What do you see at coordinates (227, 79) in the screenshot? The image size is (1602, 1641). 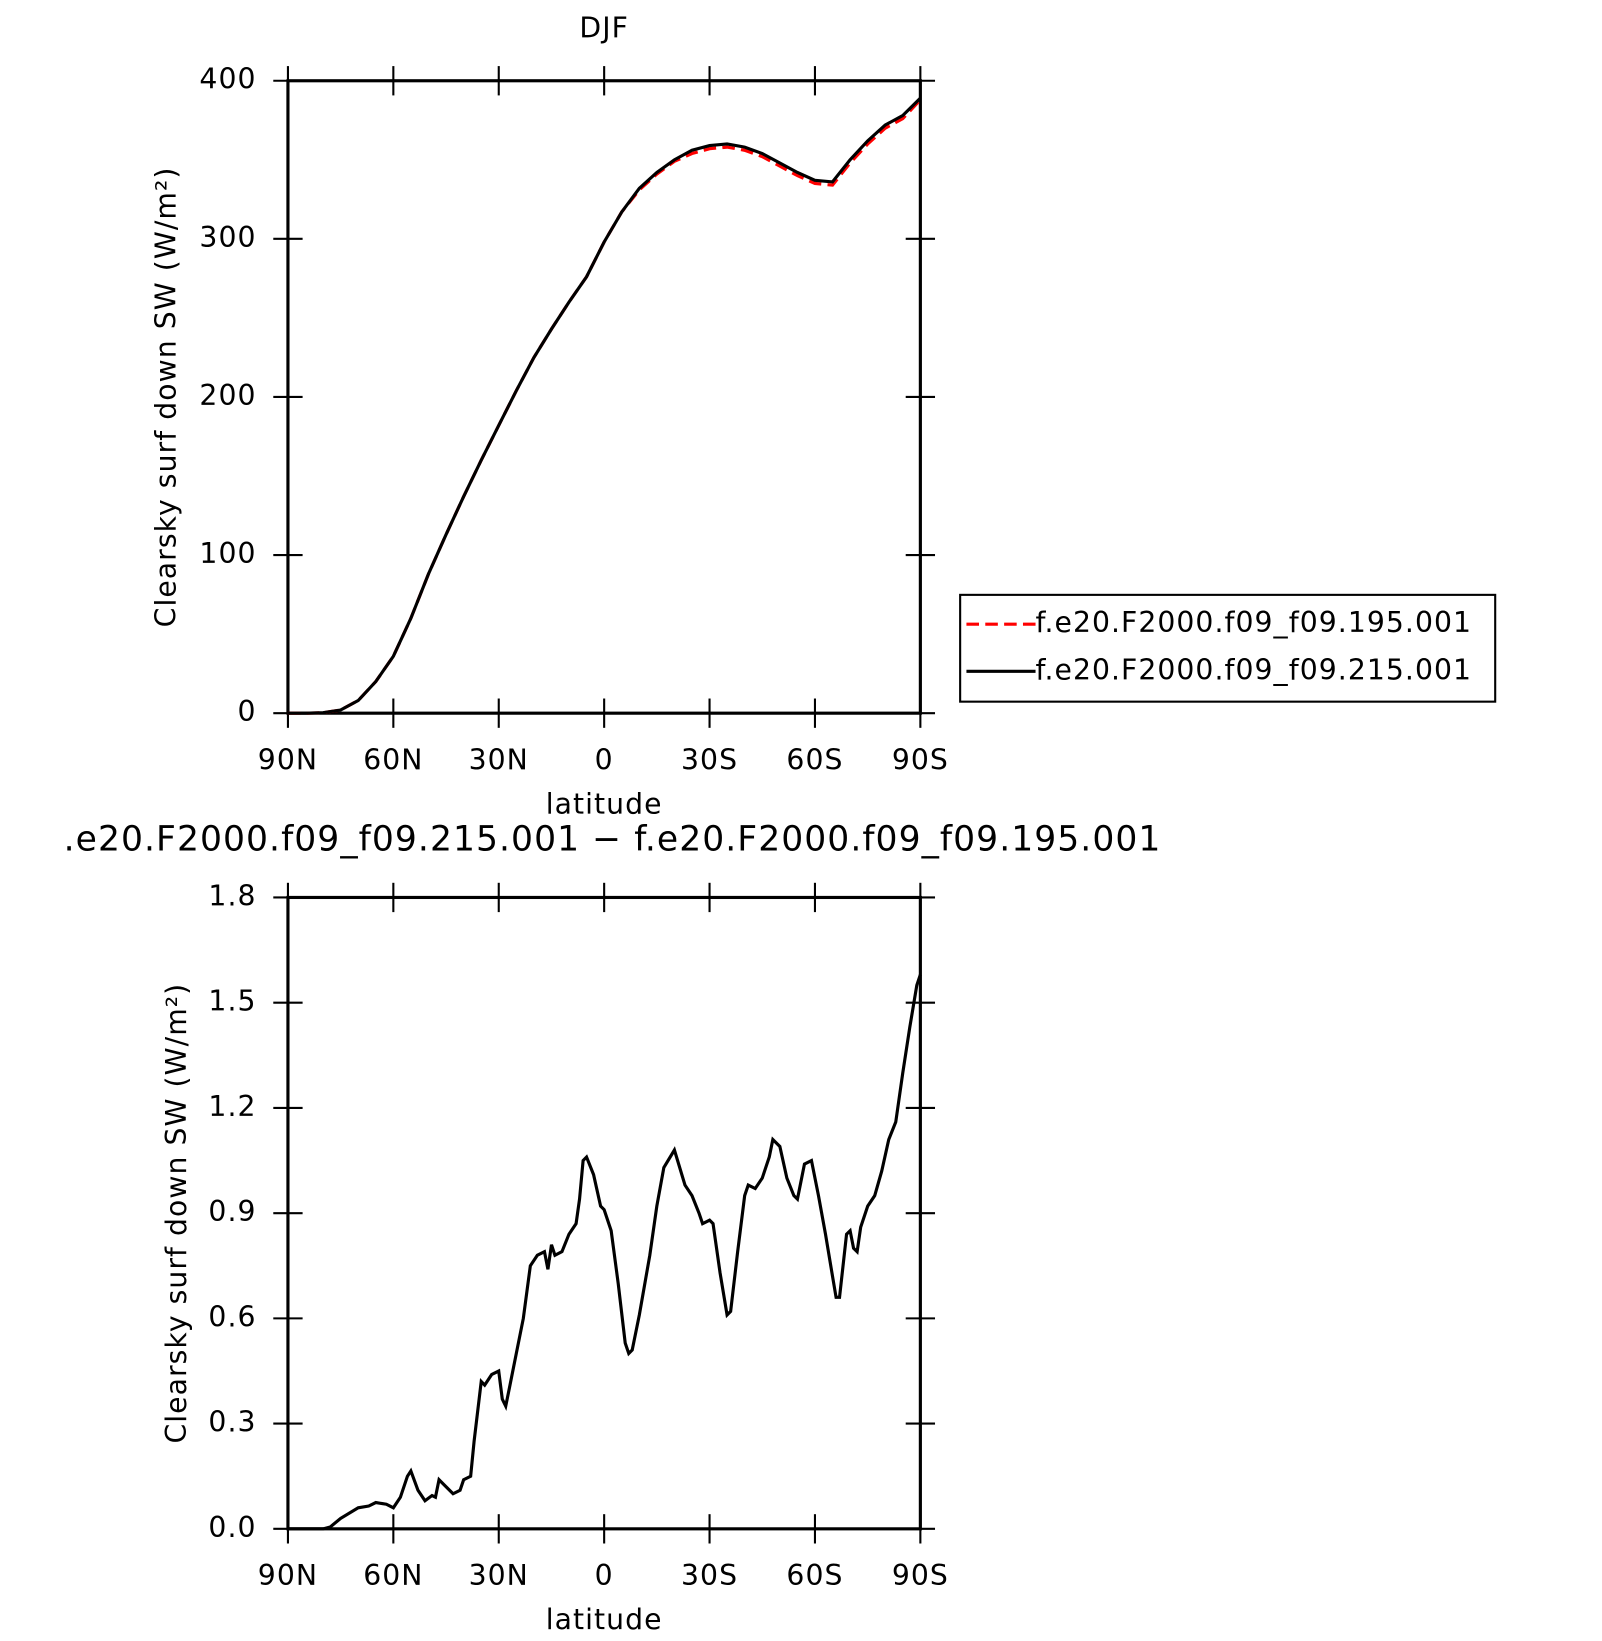 I see `y-tick-label: 400` at bounding box center [227, 79].